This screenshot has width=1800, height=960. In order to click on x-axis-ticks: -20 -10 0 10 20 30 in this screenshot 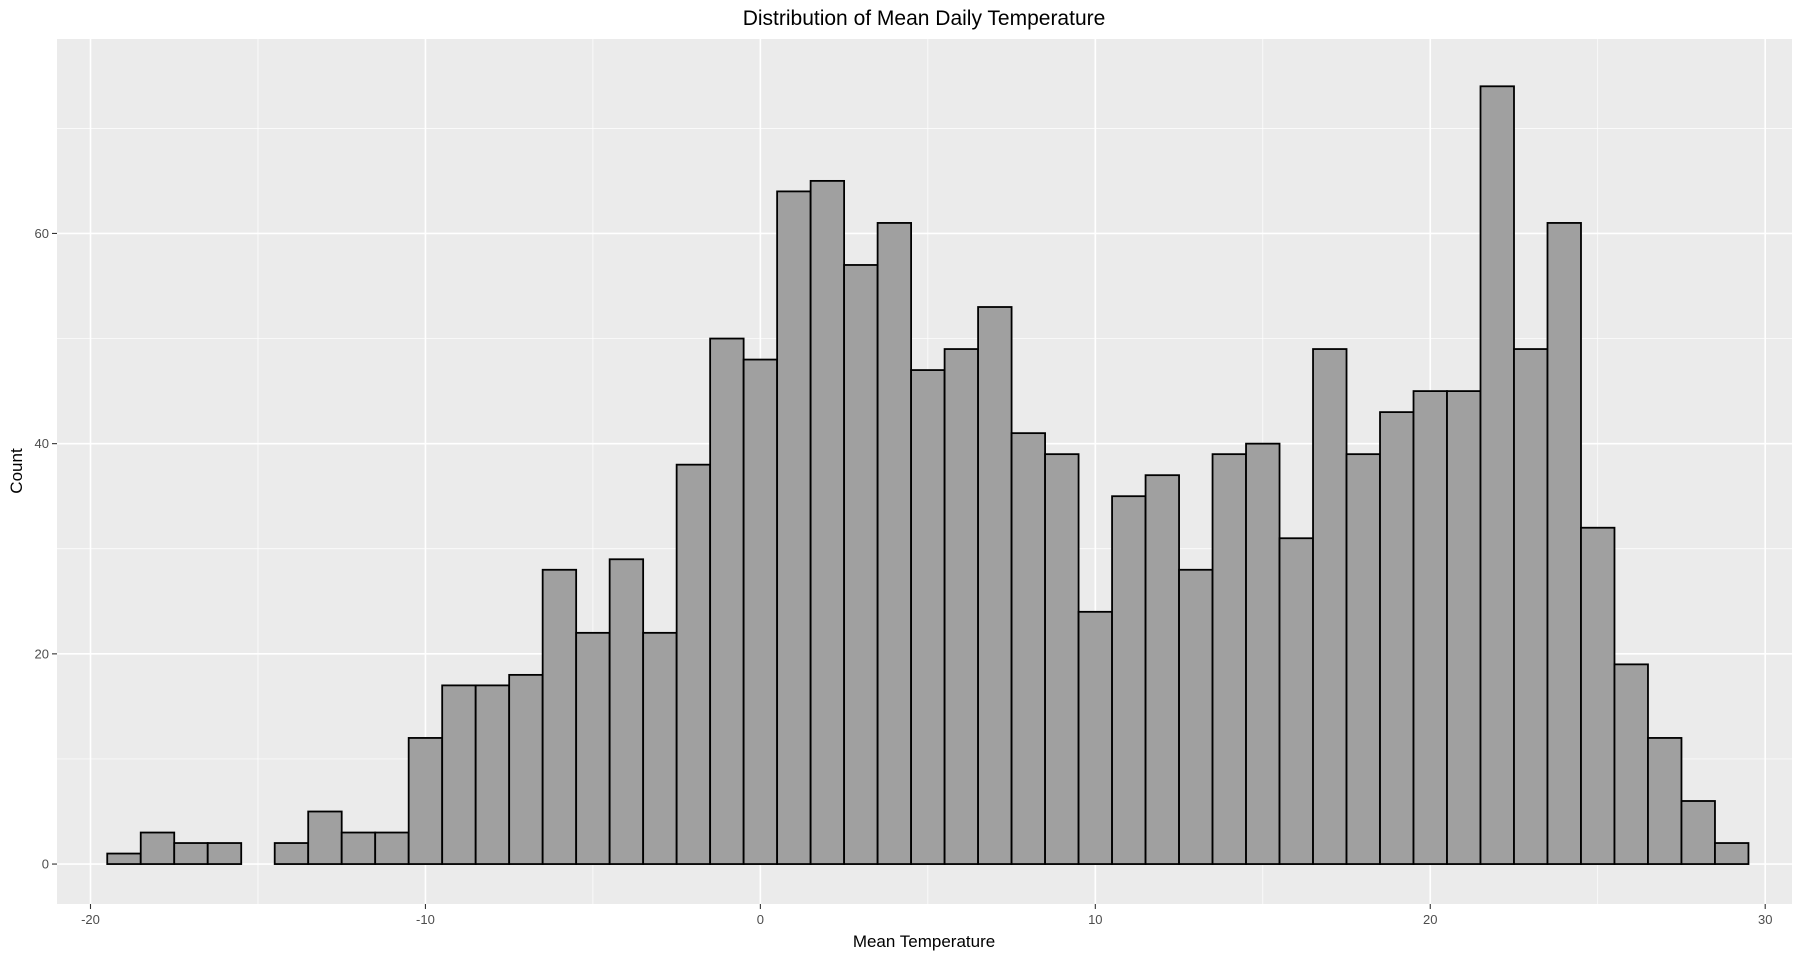, I will do `click(926, 915)`.